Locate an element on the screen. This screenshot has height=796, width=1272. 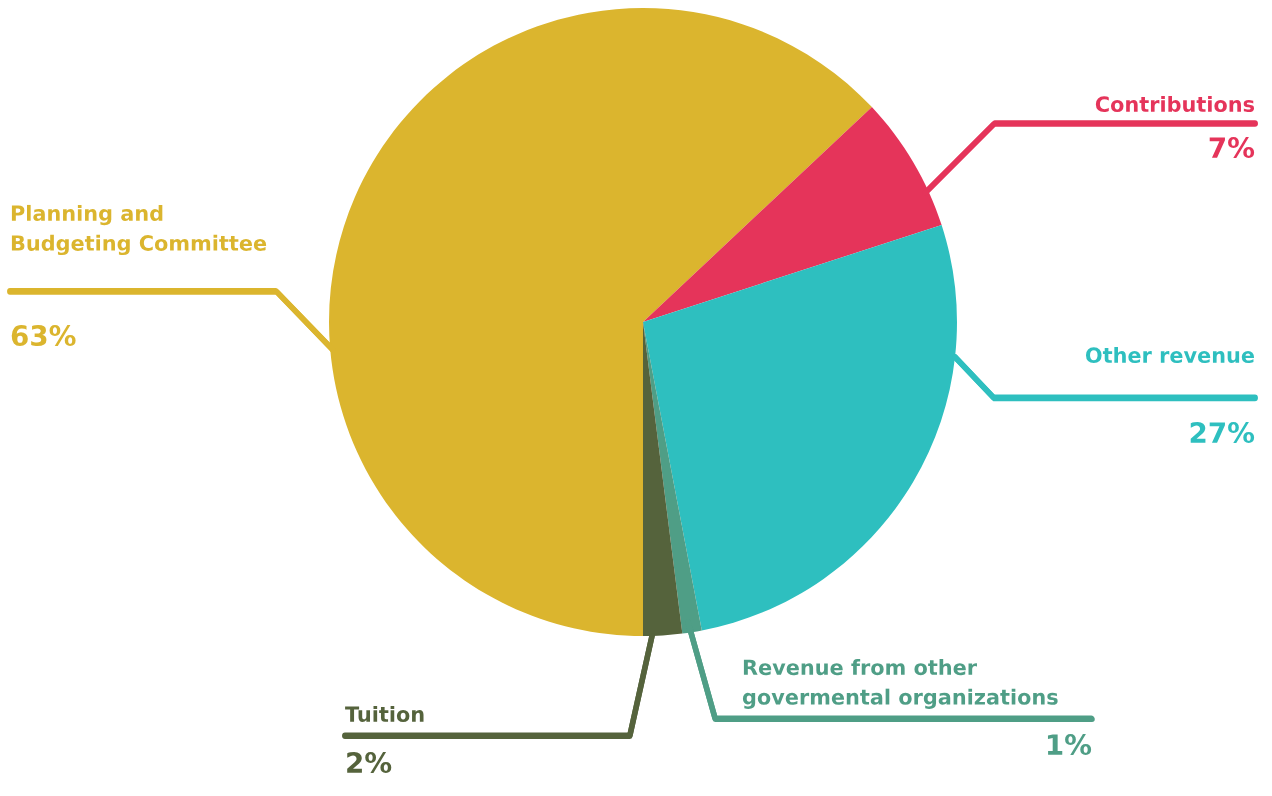
slice-label: Revenue from other govermental organizations is located at coordinates (900, 684).